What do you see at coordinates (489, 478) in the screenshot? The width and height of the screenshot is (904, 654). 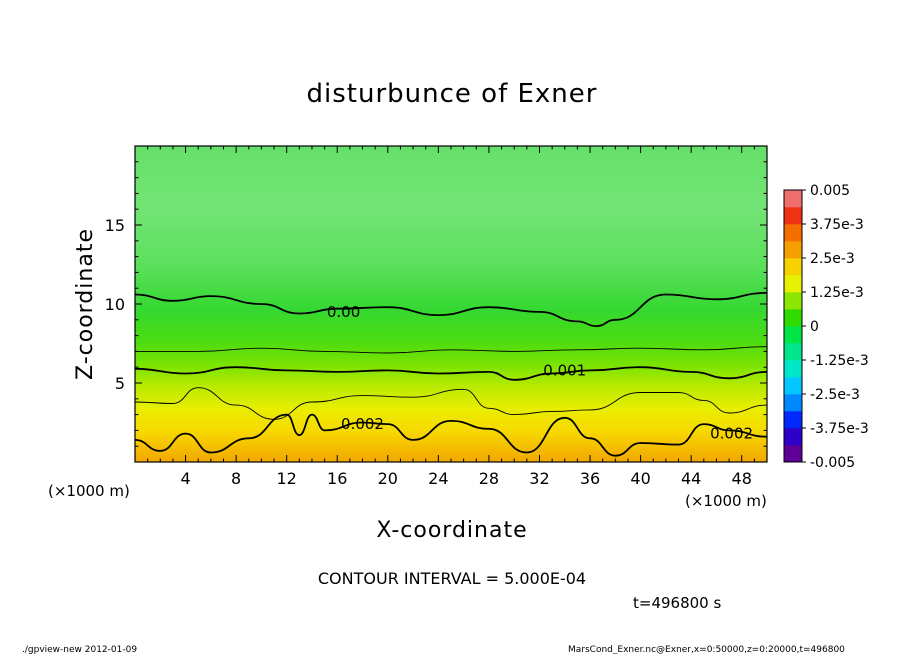 I see `x-tick-label: 28` at bounding box center [489, 478].